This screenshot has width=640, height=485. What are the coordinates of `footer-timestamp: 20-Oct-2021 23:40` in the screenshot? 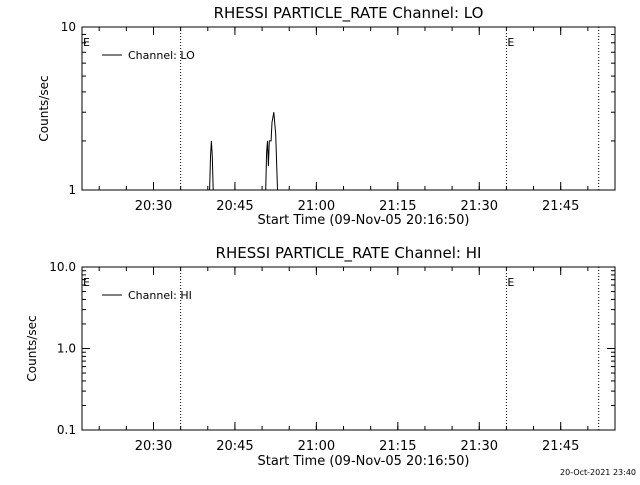 It's located at (598, 472).